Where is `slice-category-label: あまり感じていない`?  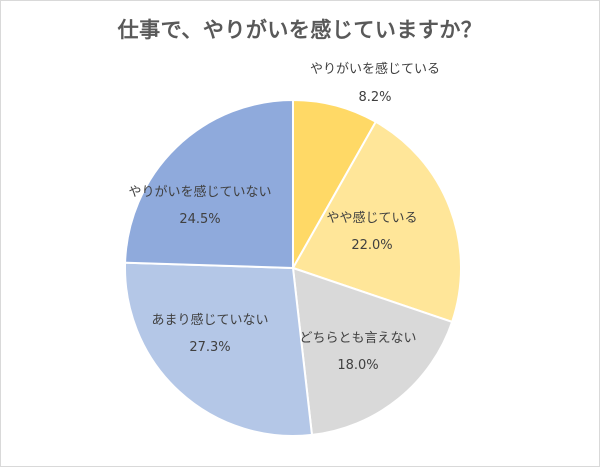
slice-category-label: あまり感じていない is located at coordinates (209, 320).